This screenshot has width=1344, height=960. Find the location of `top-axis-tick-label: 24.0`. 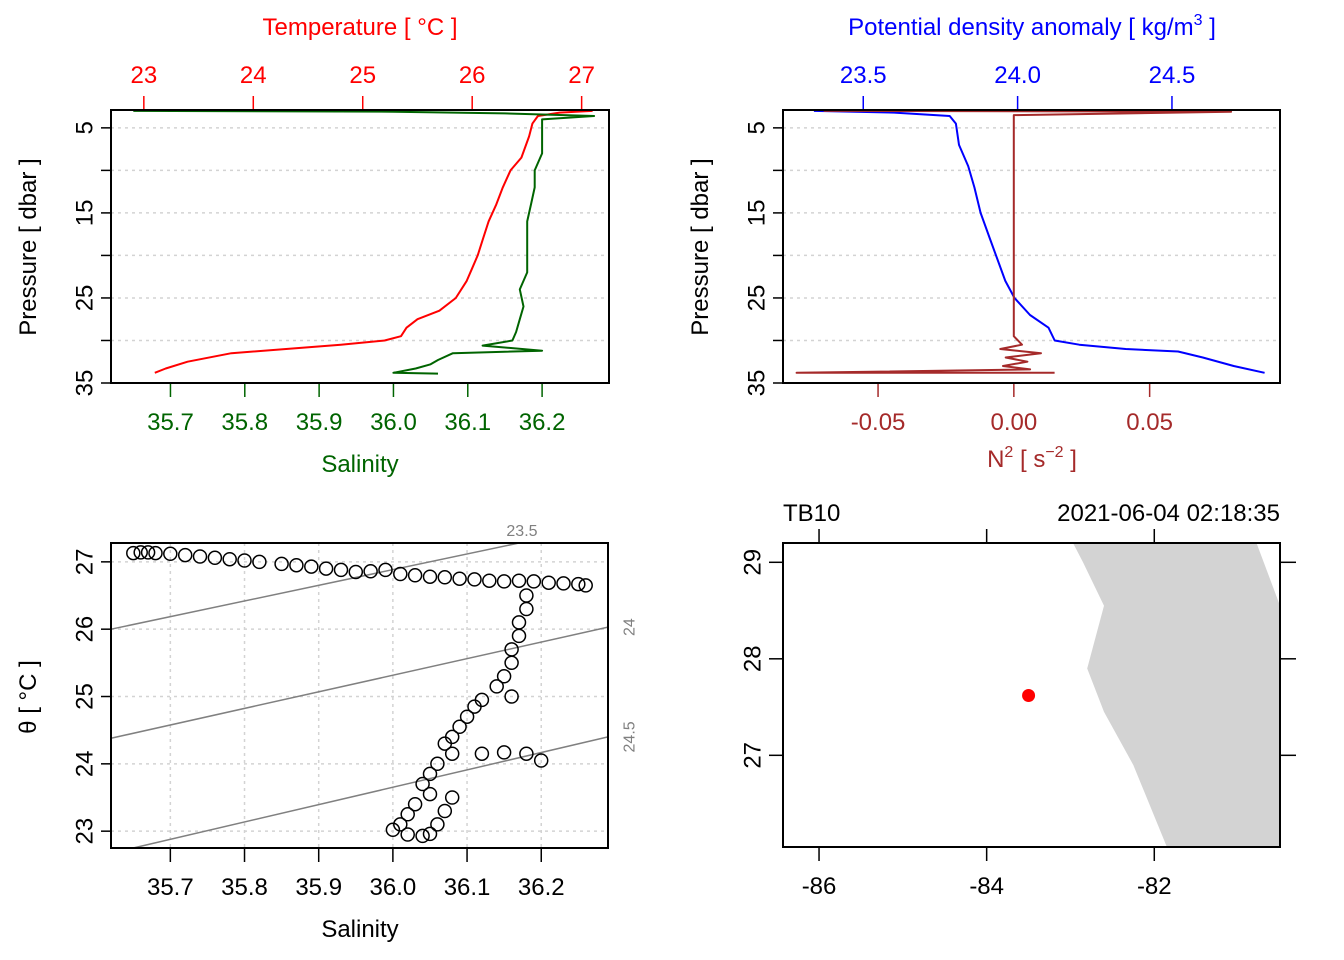

top-axis-tick-label: 24.0 is located at coordinates (1017, 75).